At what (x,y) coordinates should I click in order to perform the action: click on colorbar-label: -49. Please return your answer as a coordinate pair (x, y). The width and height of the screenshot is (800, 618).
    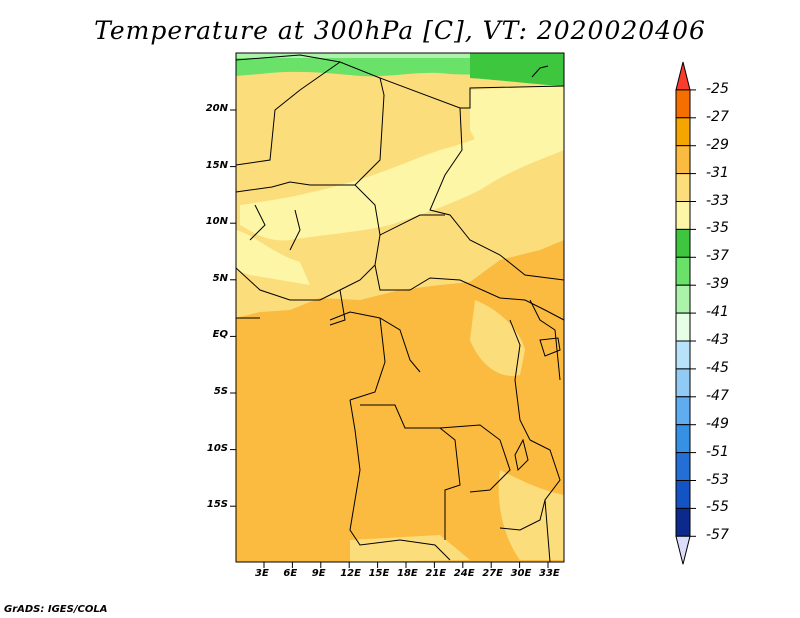
    Looking at the image, I should click on (717, 423).